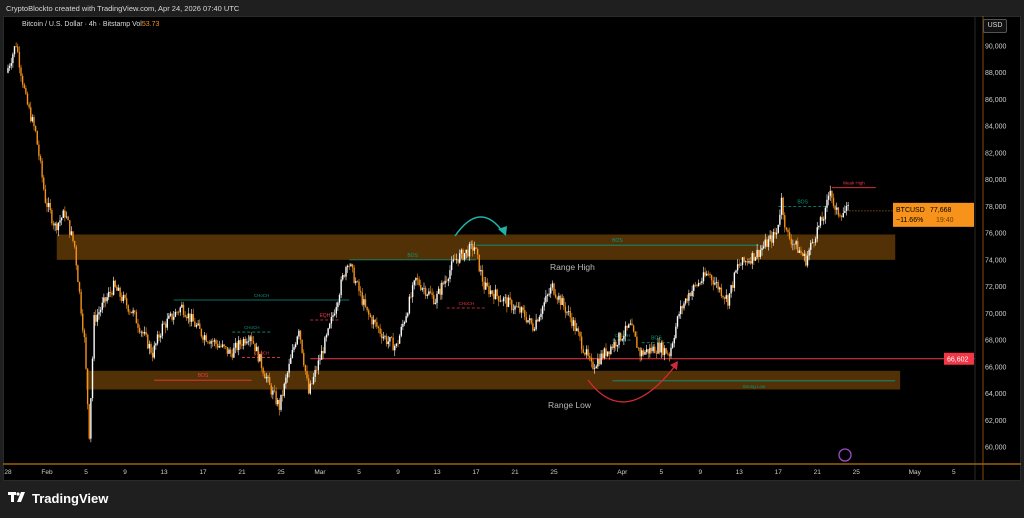 The height and width of the screenshot is (518, 1024). Describe the element at coordinates (996, 234) in the screenshot. I see `price-tick: 76,000` at that location.